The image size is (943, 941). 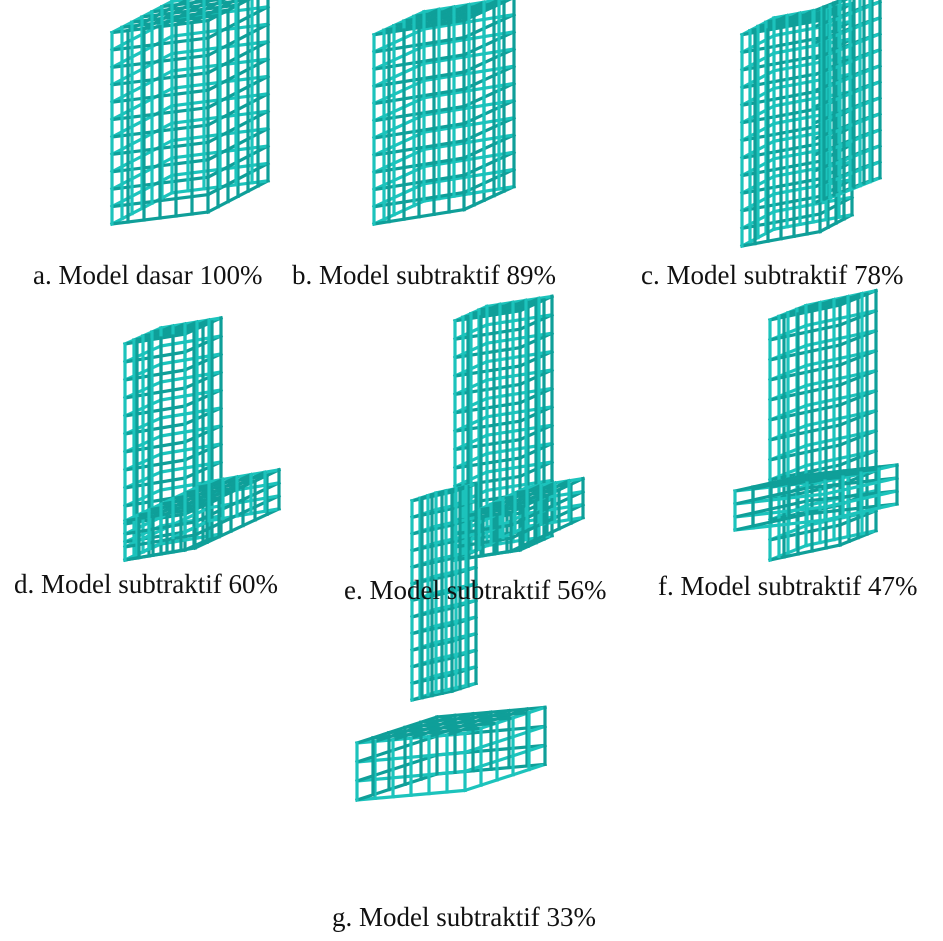 What do you see at coordinates (464, 917) in the screenshot?
I see `caption-g: g. Model subtraktif 33%` at bounding box center [464, 917].